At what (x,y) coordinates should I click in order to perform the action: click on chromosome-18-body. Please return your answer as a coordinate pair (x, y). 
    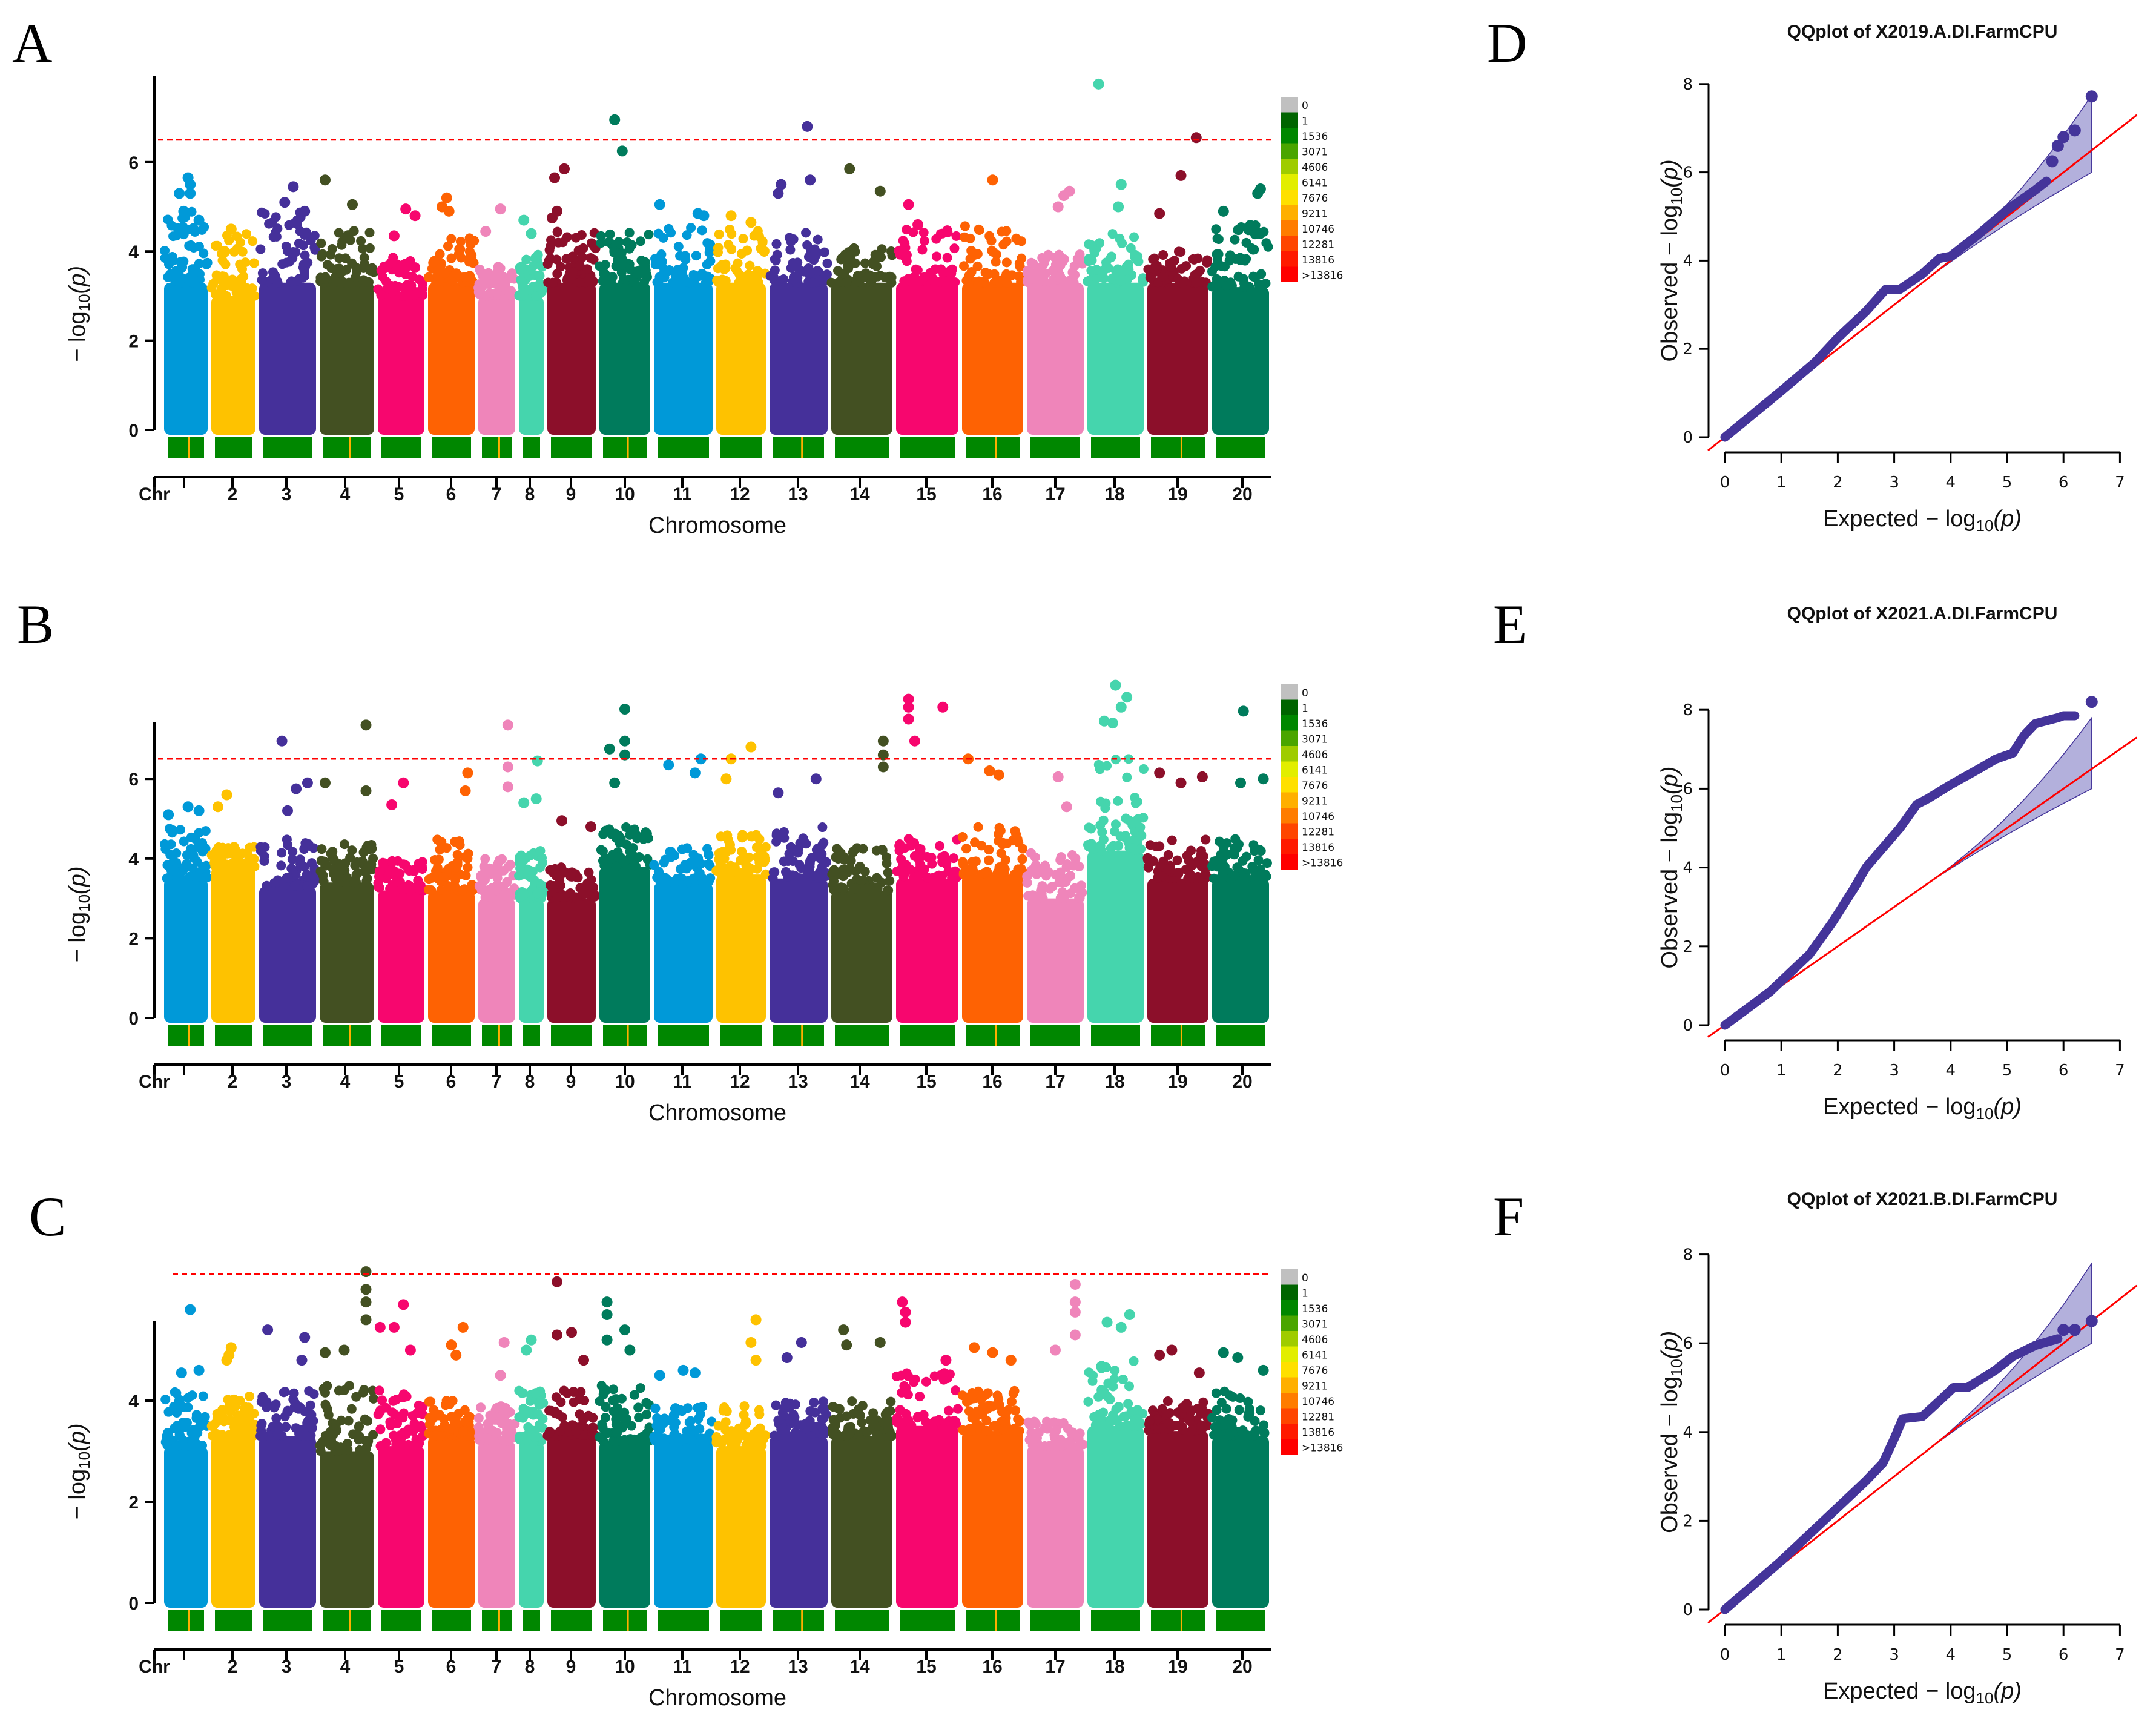
    Looking at the image, I should click on (1115, 1517).